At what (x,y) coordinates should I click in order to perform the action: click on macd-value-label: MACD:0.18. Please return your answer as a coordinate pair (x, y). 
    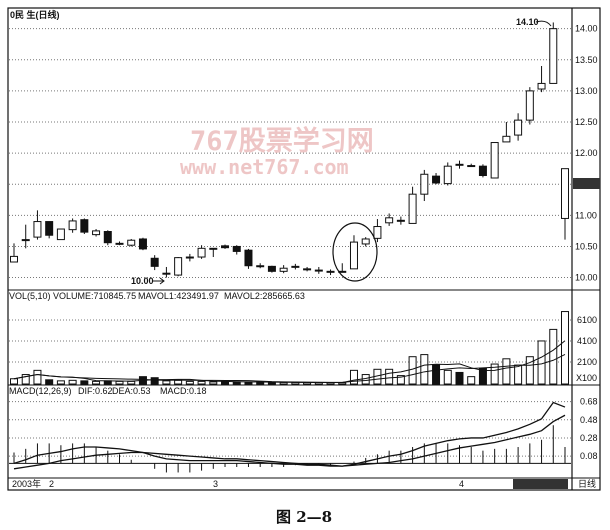
    Looking at the image, I should click on (183, 391).